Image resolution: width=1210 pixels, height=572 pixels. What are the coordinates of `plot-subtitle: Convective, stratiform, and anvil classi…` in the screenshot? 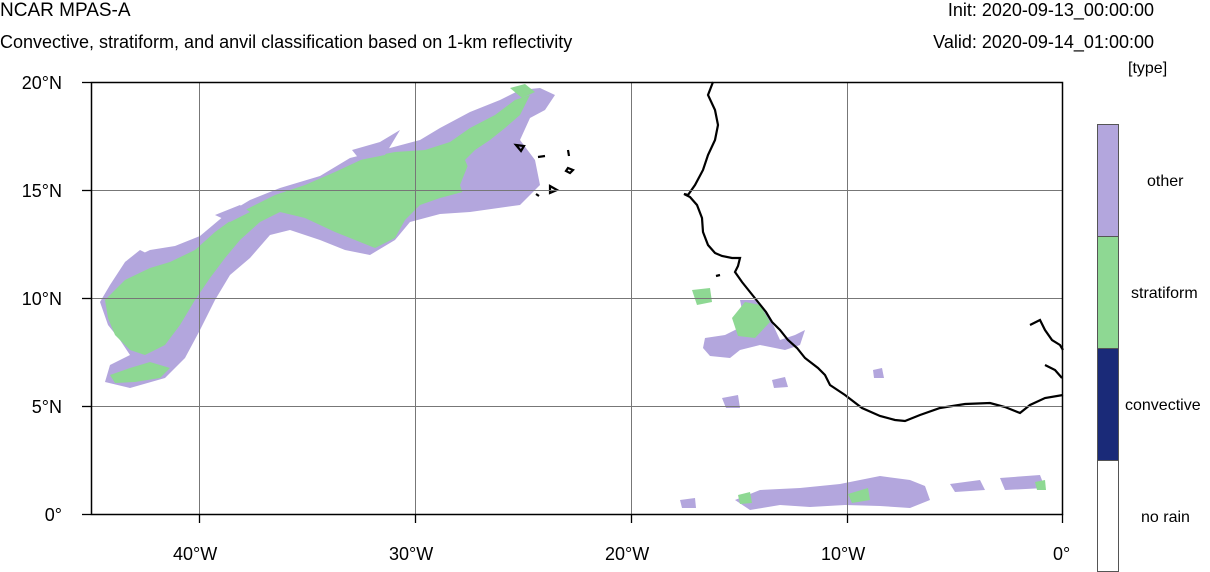 It's located at (286, 42).